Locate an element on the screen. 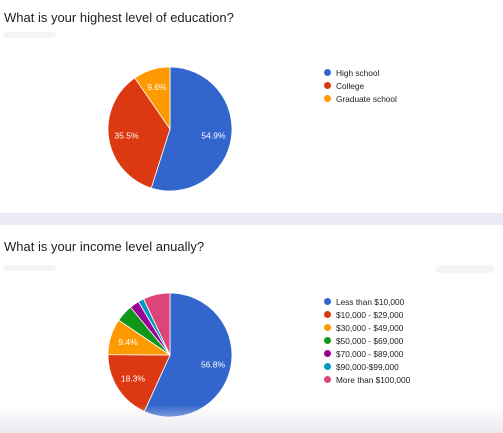 The width and height of the screenshot is (503, 433). slice-value-label: 18.3% is located at coordinates (133, 379).